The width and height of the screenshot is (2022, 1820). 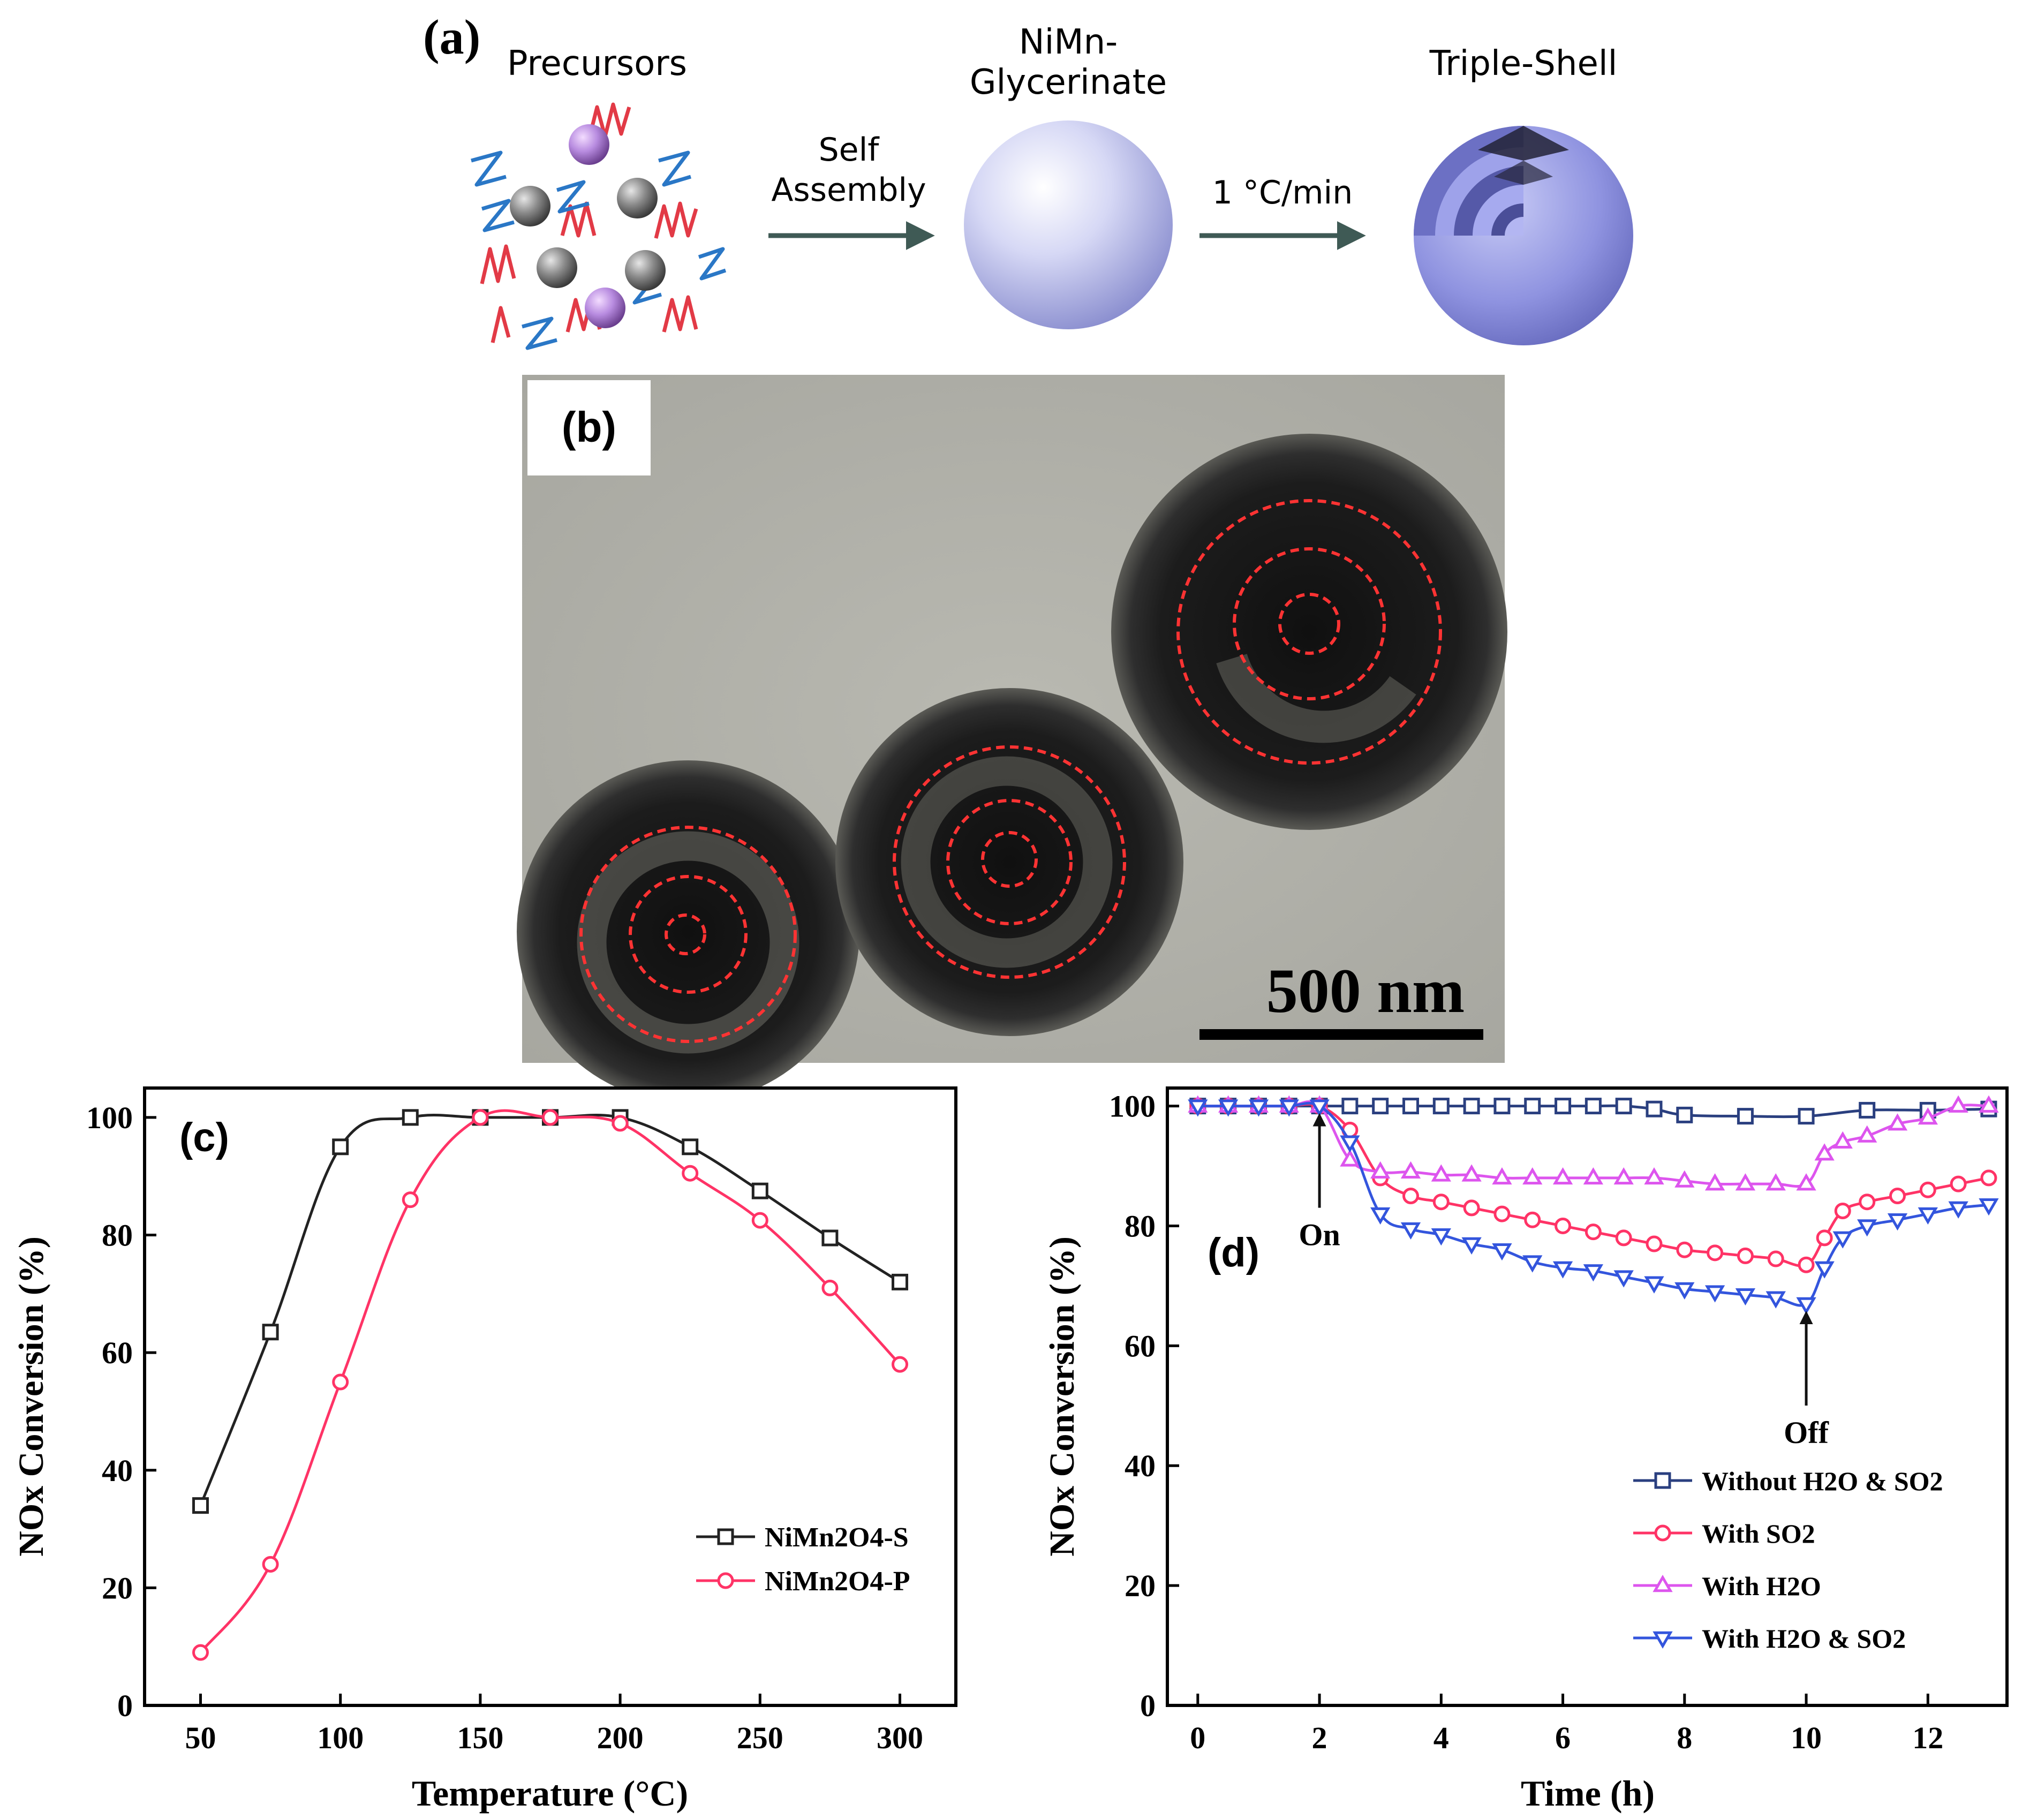 What do you see at coordinates (1140, 1585) in the screenshot?
I see `y-tick-label: 20` at bounding box center [1140, 1585].